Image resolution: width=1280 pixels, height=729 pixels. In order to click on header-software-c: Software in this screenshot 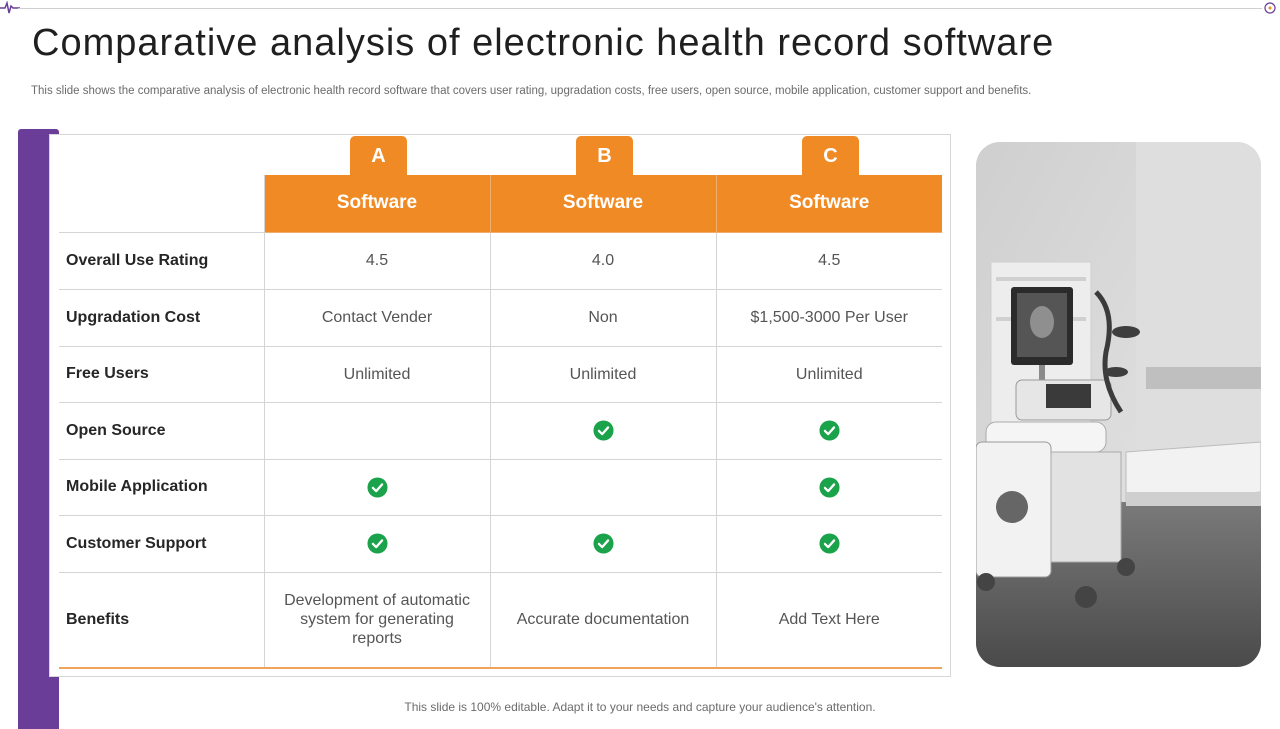, I will do `click(828, 204)`.